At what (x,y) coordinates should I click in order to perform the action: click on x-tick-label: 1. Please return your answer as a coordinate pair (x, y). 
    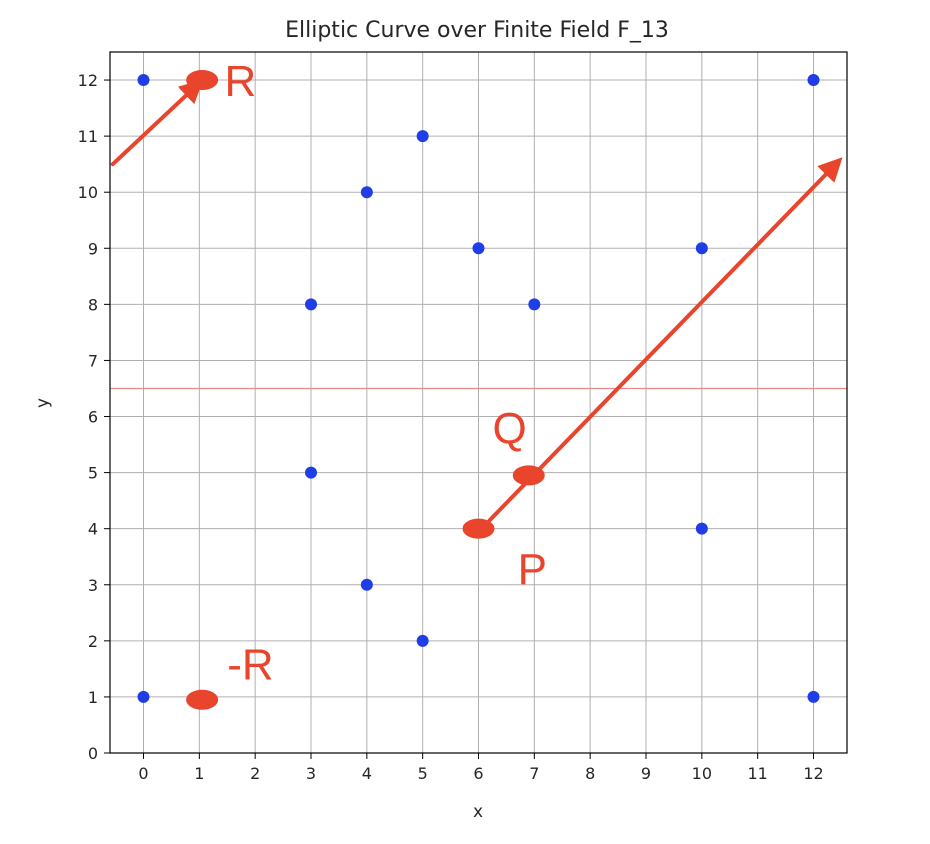
    Looking at the image, I should click on (199, 773).